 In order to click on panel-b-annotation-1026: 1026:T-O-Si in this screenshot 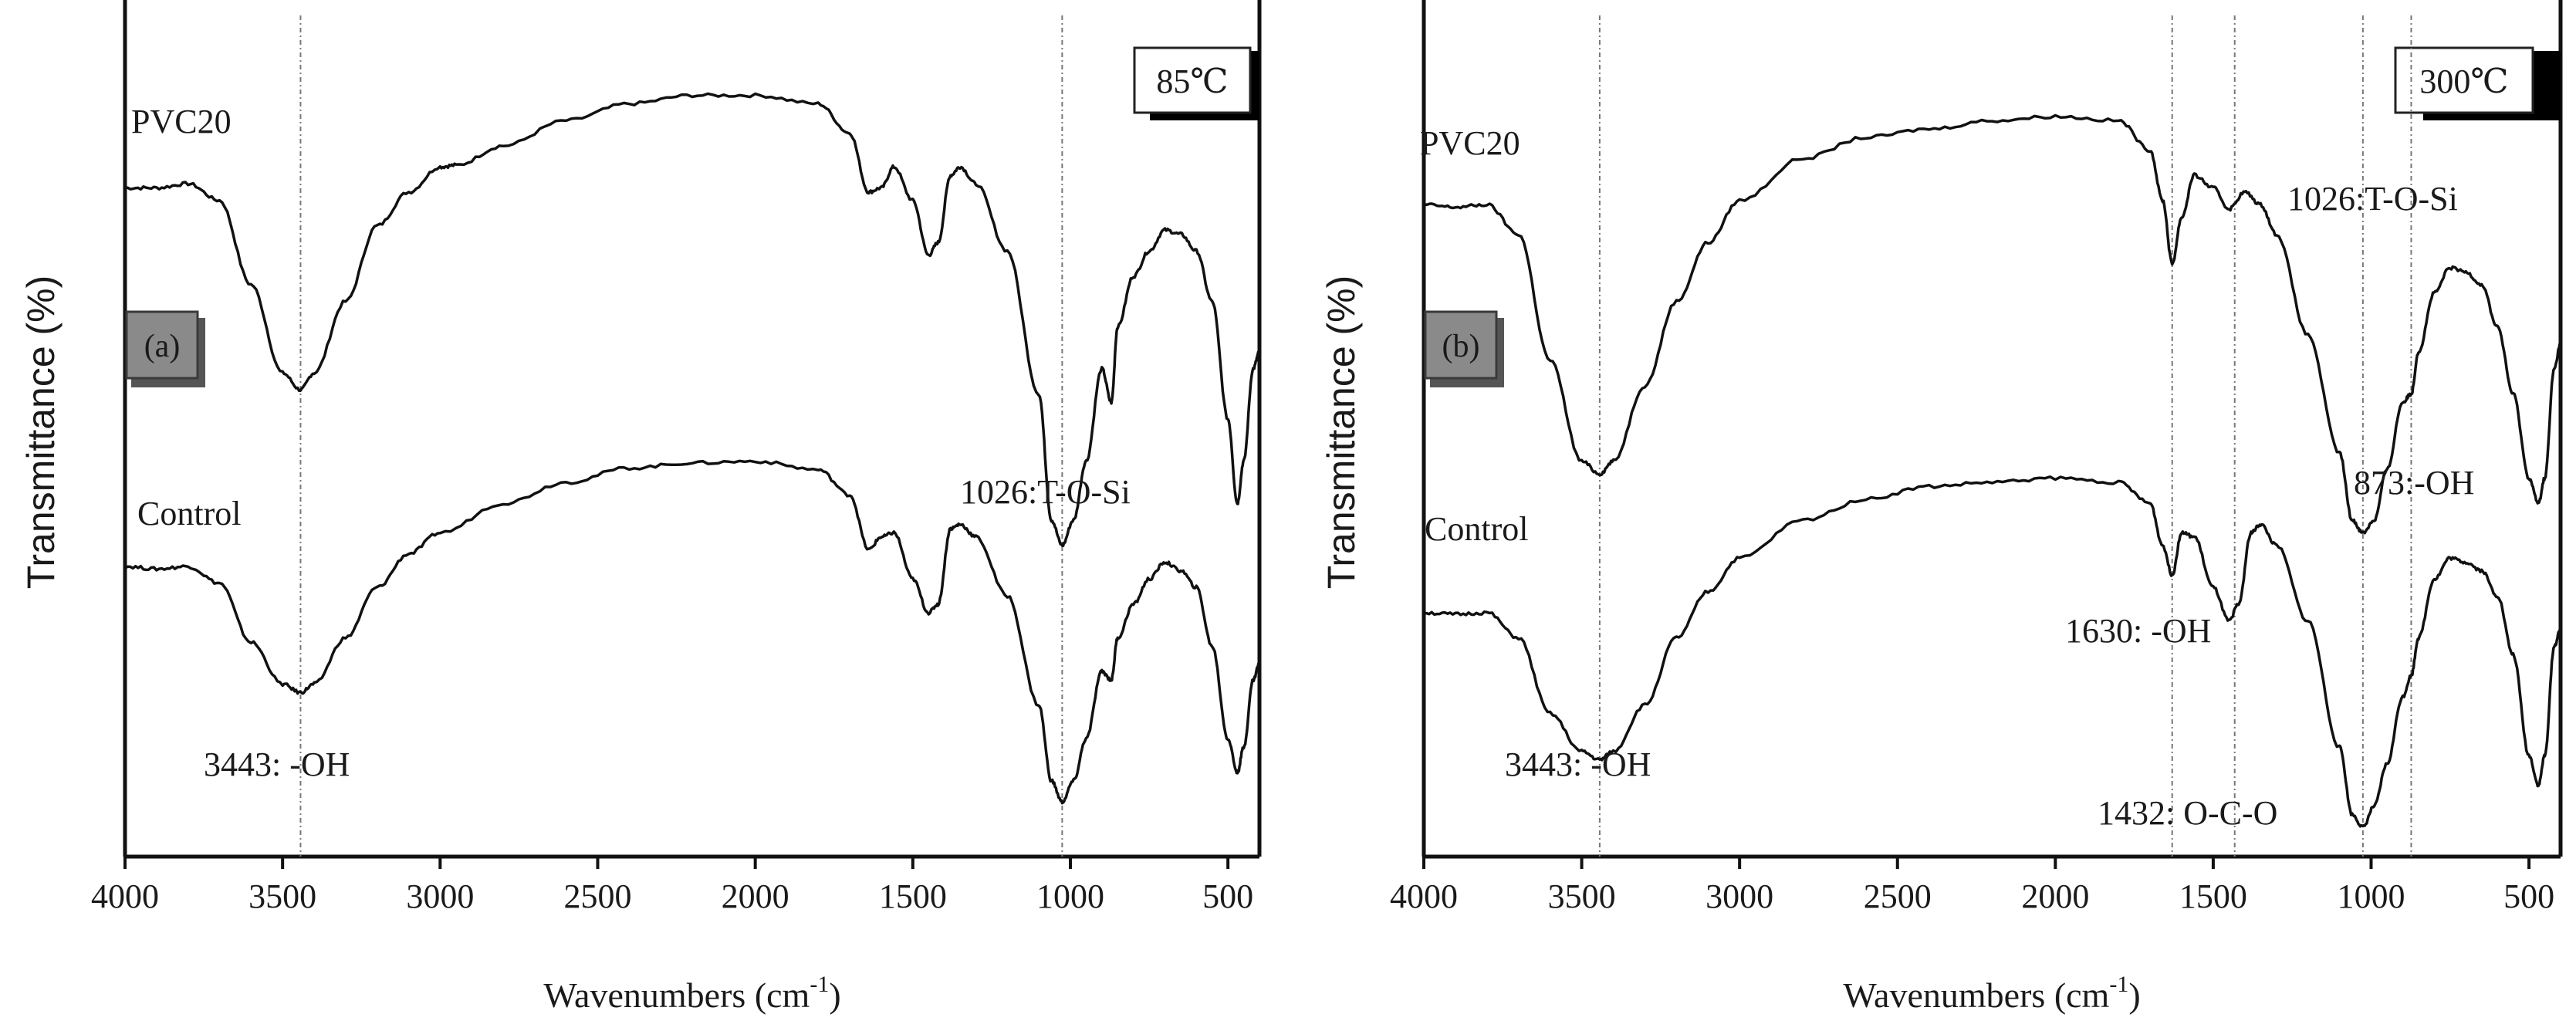, I will do `click(2372, 199)`.